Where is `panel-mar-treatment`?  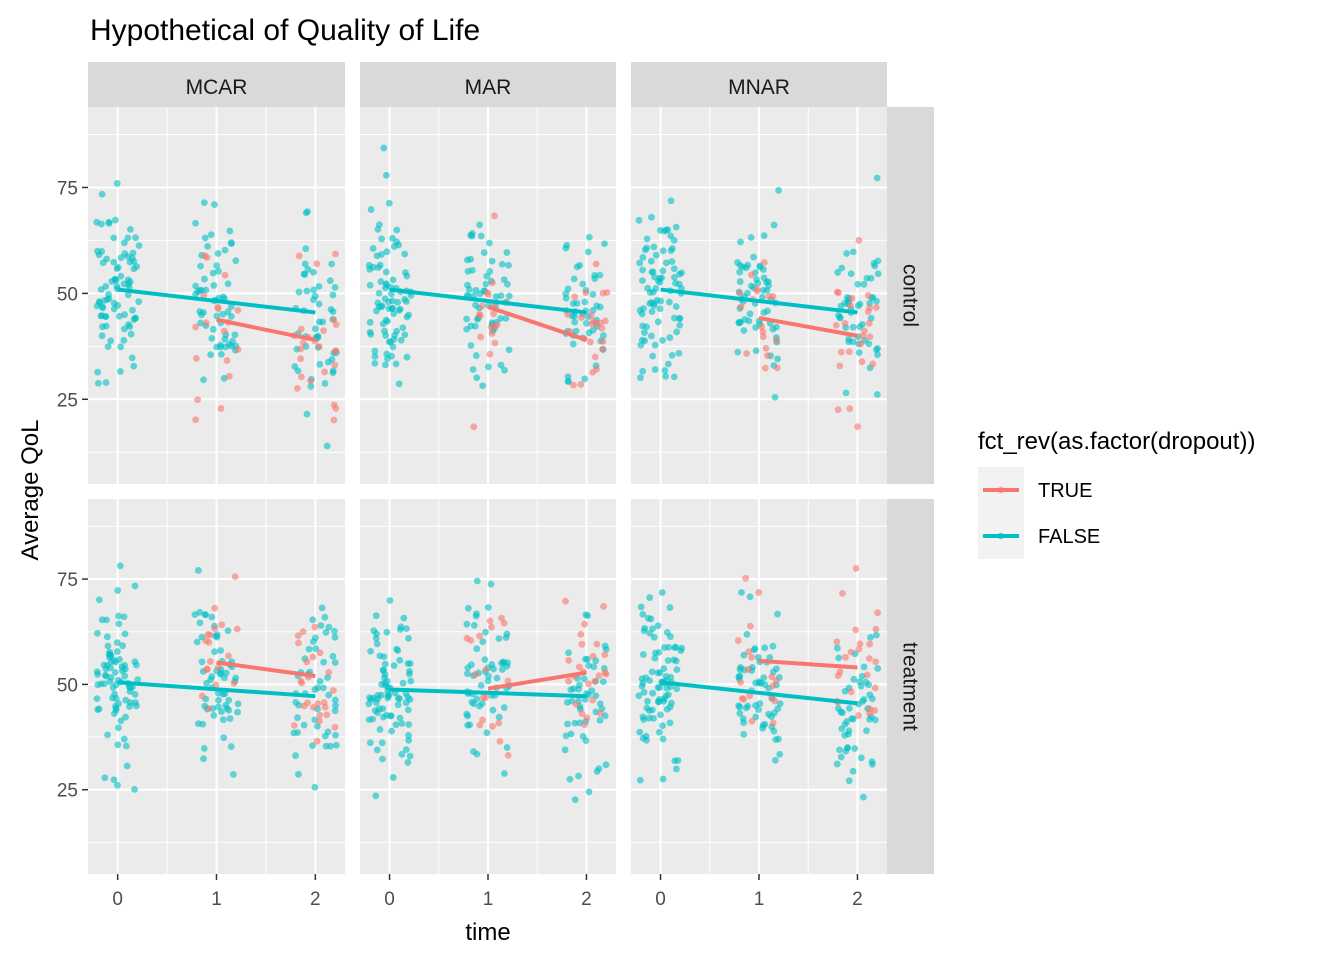 panel-mar-treatment is located at coordinates (488, 686).